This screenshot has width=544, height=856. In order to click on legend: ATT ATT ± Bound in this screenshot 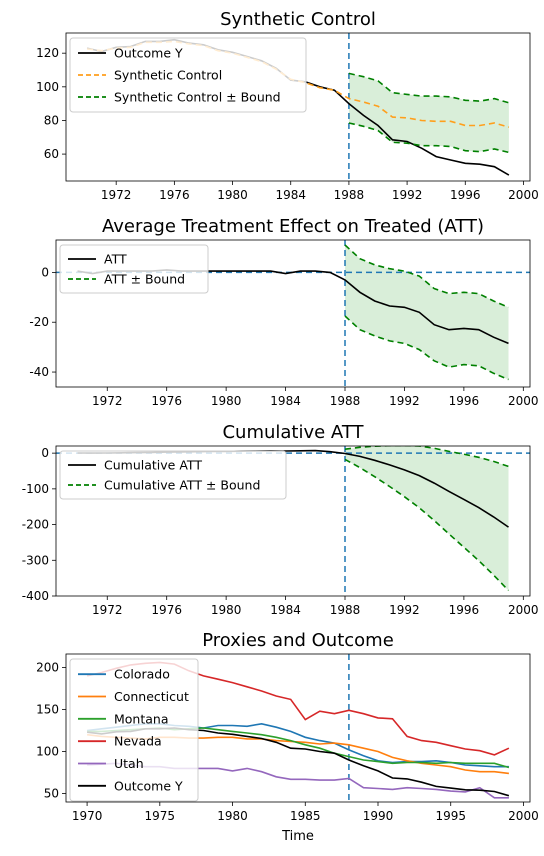, I will do `click(134, 269)`.